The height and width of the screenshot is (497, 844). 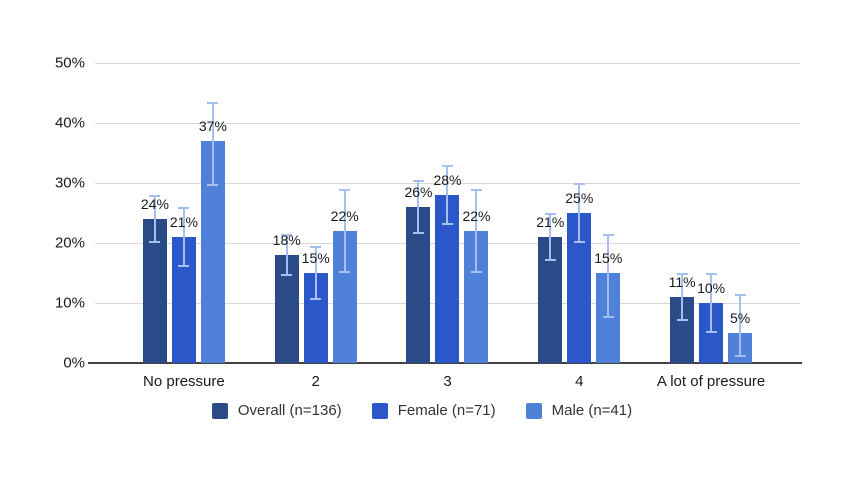 I want to click on y-axis-tick-label: 10%, so click(x=69, y=303).